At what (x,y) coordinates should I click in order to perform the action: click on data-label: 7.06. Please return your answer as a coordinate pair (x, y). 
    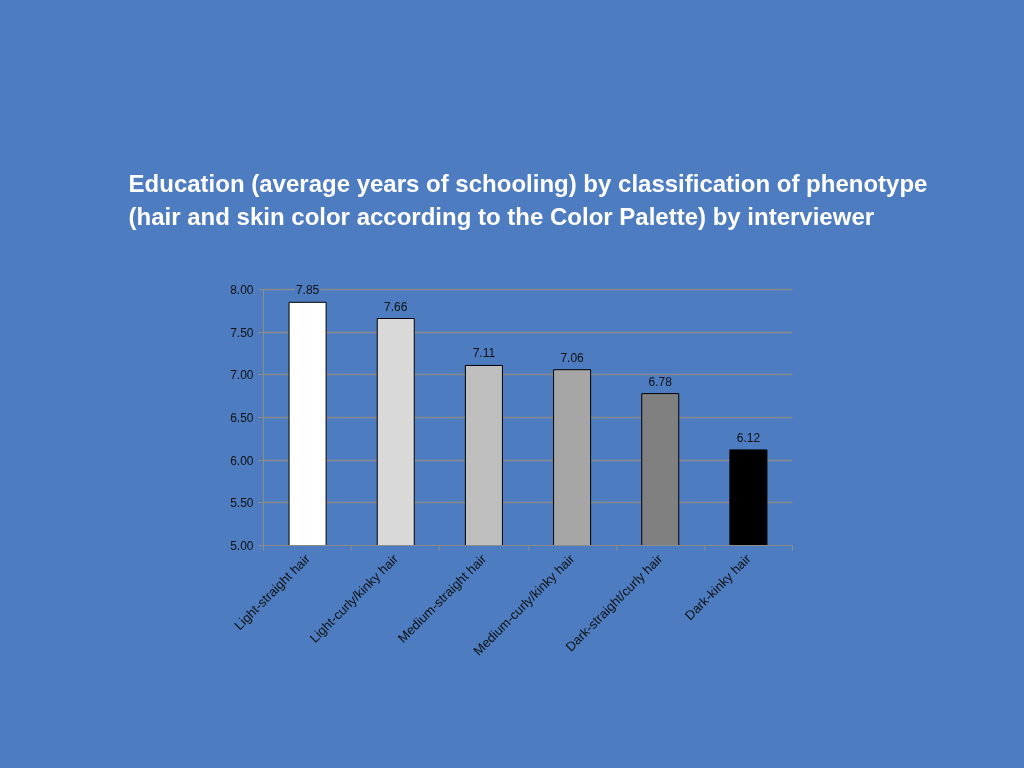
    Looking at the image, I should click on (572, 357).